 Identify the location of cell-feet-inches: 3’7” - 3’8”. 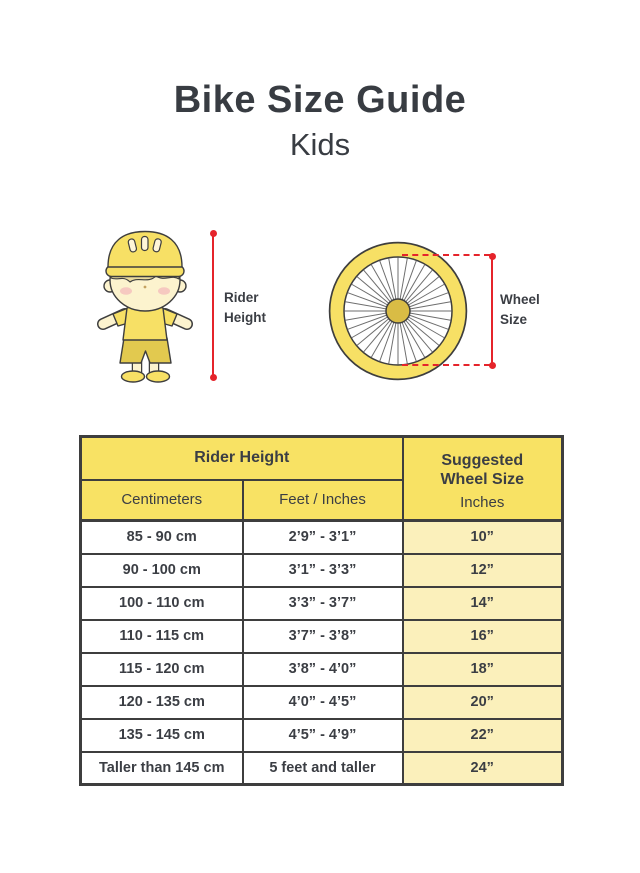
(322, 636).